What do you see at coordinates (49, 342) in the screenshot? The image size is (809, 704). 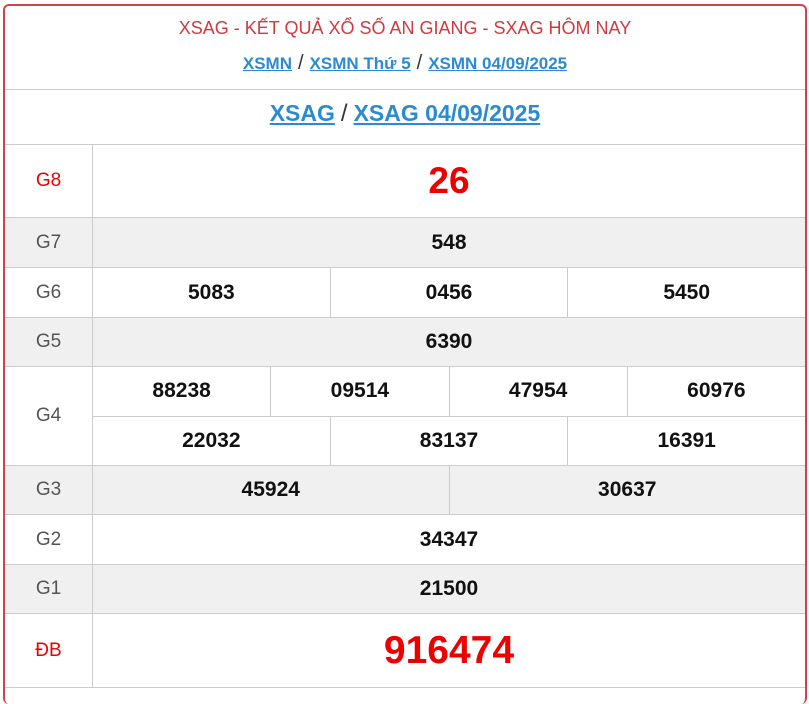 I see `prize-label: G5` at bounding box center [49, 342].